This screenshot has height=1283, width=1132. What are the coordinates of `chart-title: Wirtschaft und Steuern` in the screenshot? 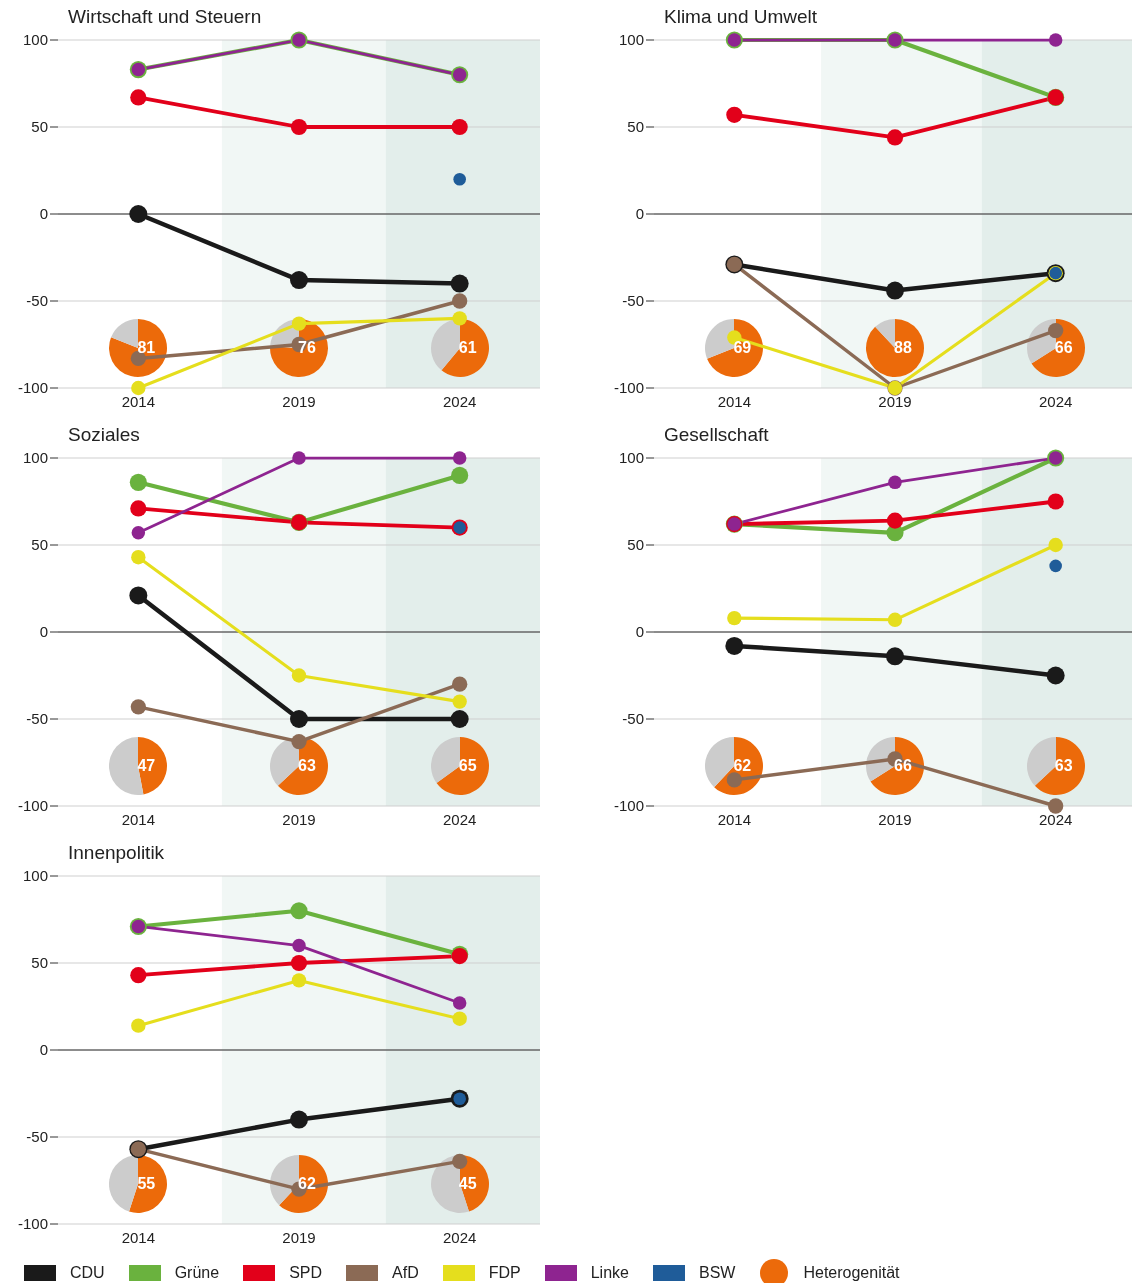 It's located at (165, 17).